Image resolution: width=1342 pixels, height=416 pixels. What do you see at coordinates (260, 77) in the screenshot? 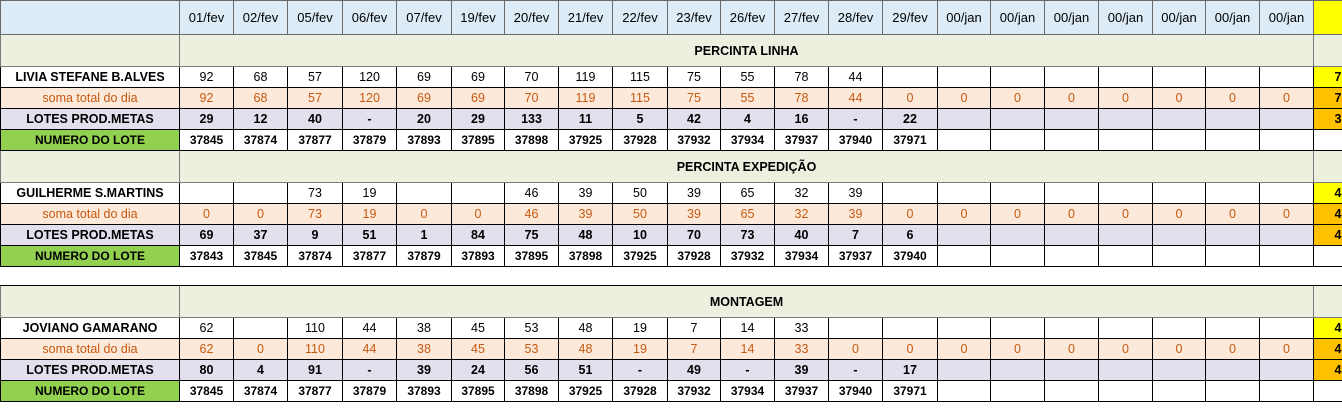
I see `worker-value-cell: 68` at bounding box center [260, 77].